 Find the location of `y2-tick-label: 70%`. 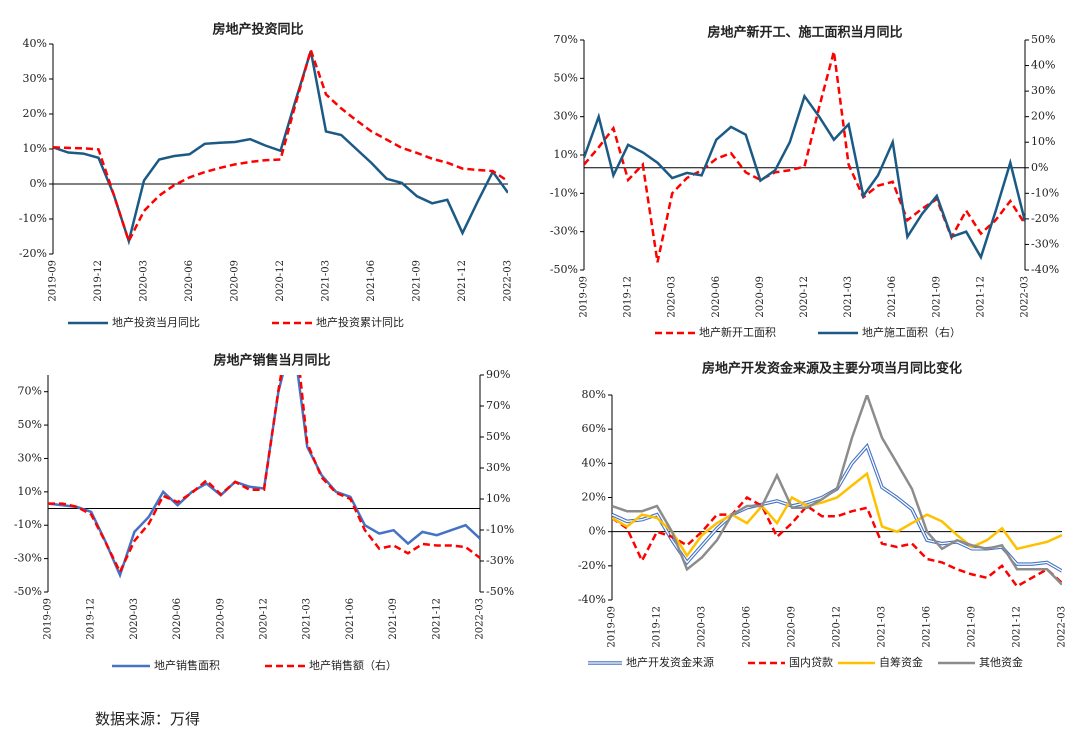

y2-tick-label: 70% is located at coordinates (498, 405).